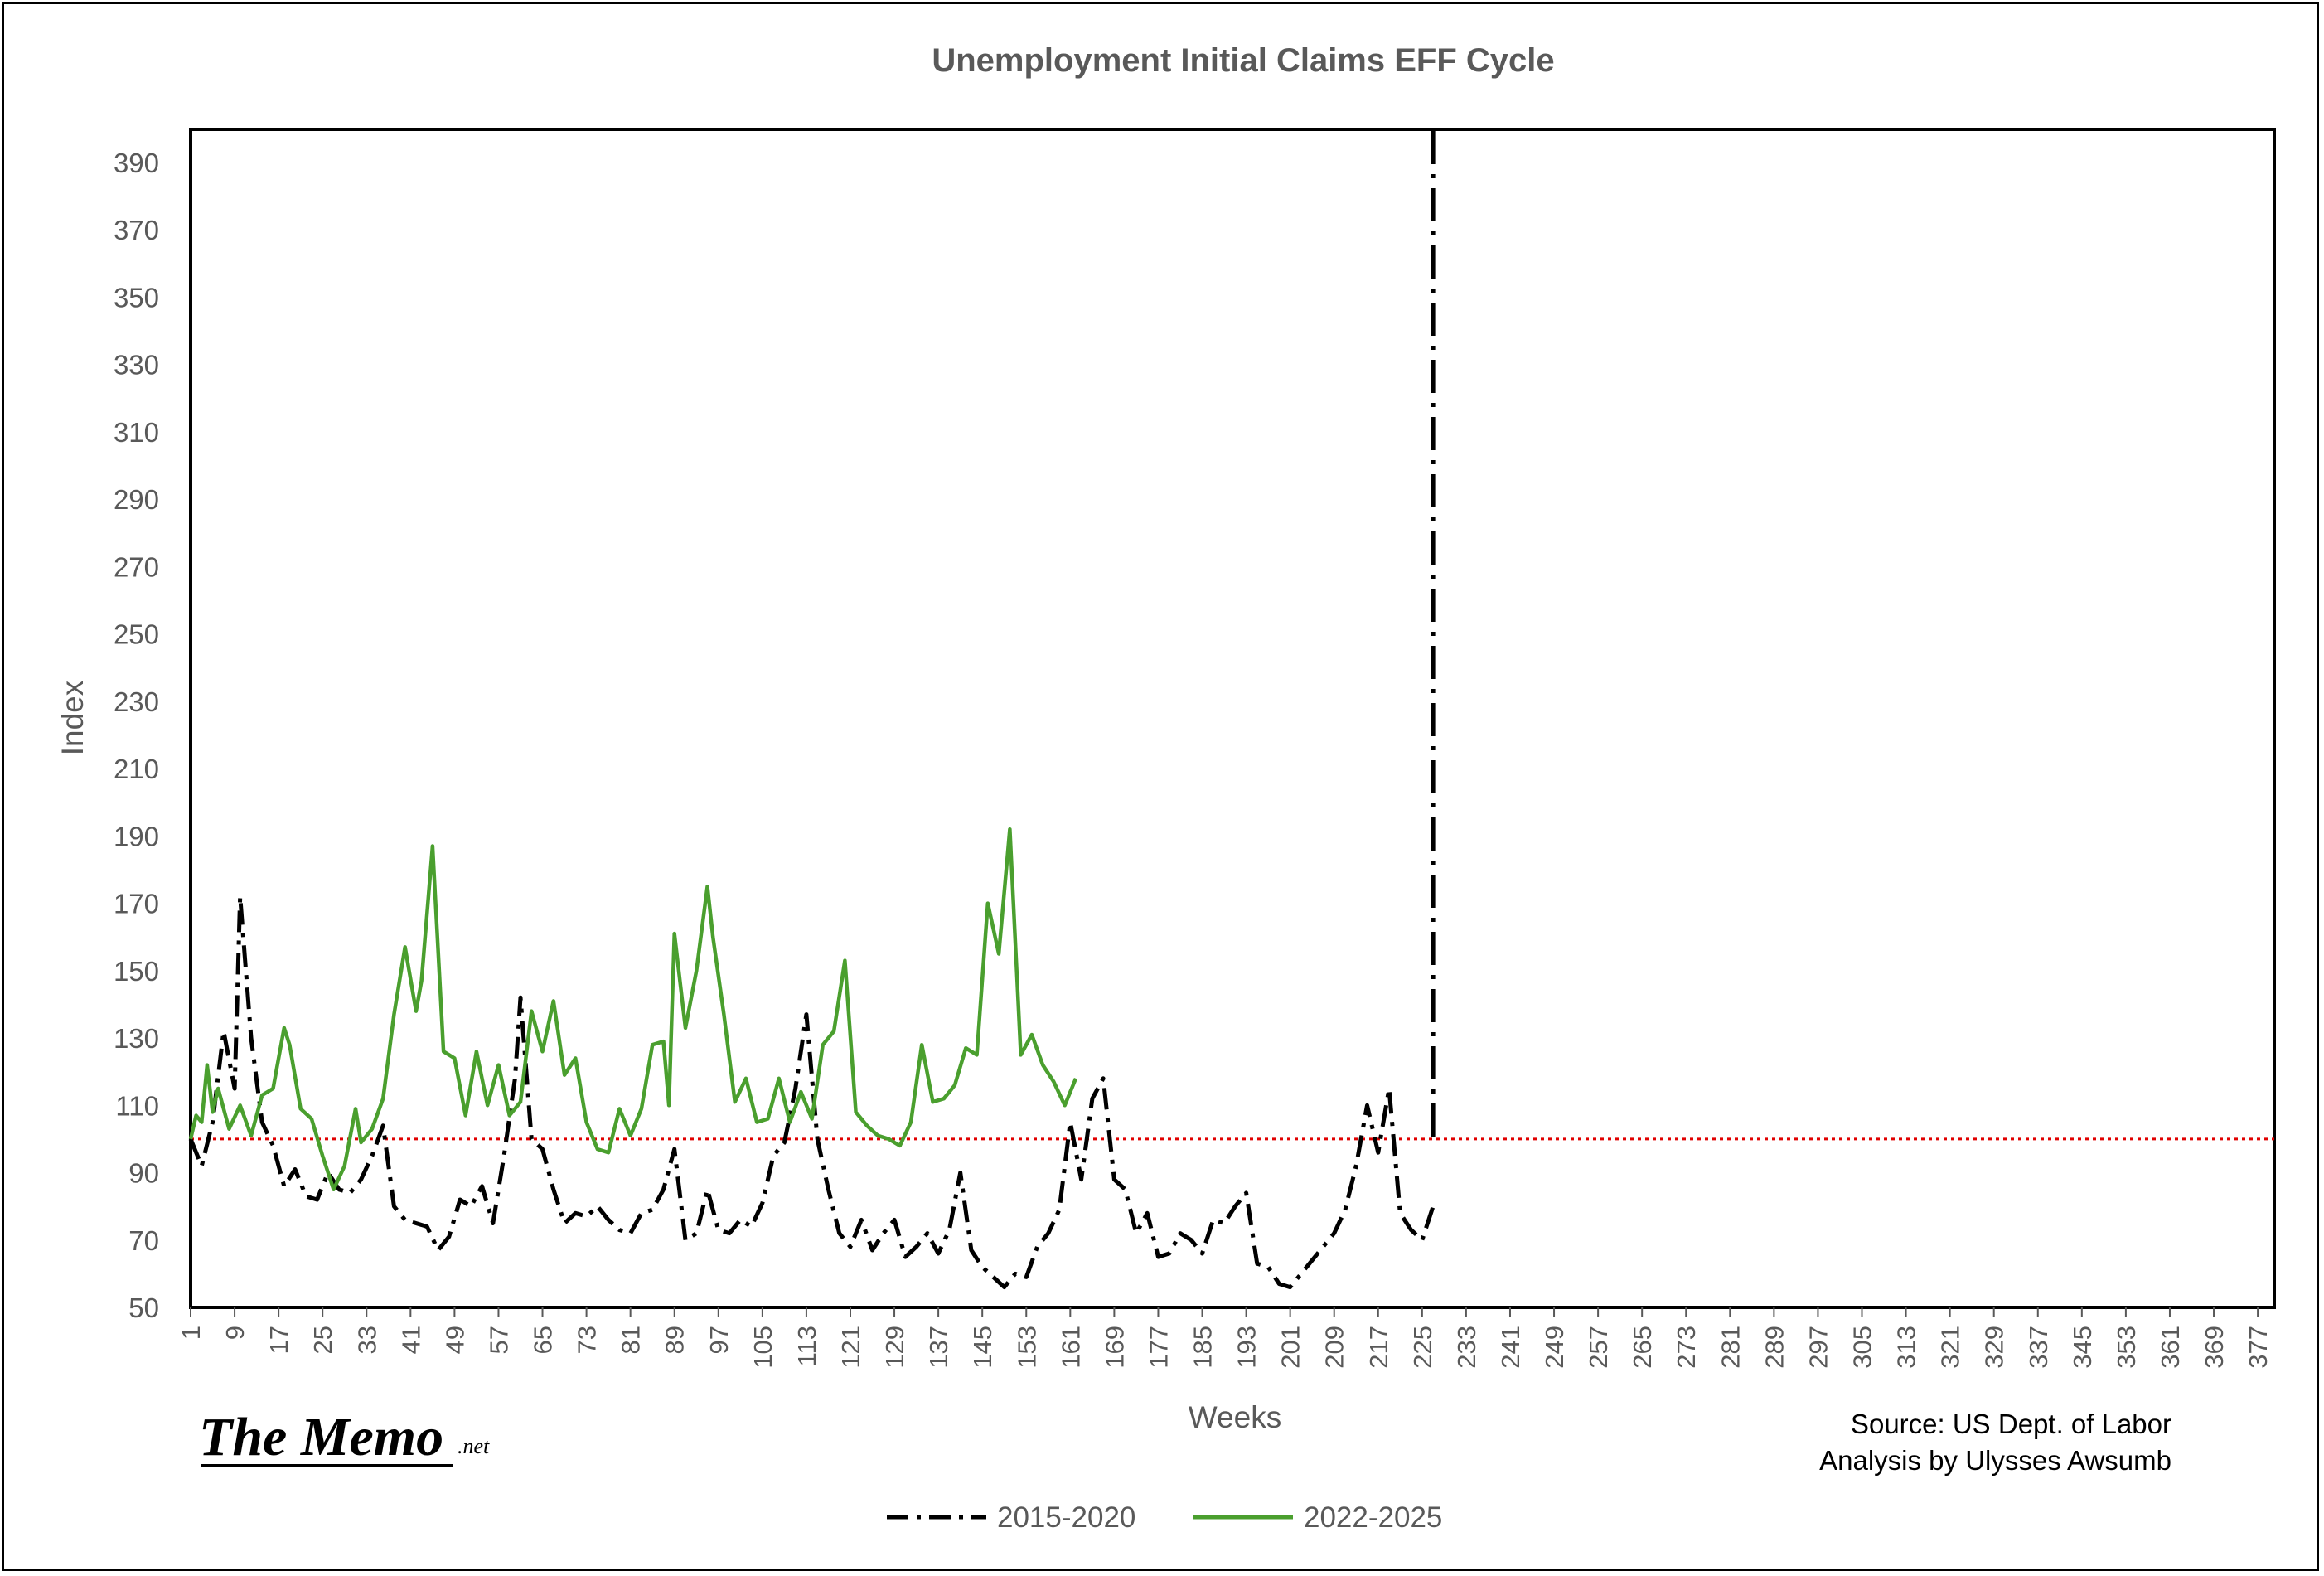 This screenshot has height=1576, width=2324. What do you see at coordinates (1950, 1347) in the screenshot?
I see `x-tick-label: 321` at bounding box center [1950, 1347].